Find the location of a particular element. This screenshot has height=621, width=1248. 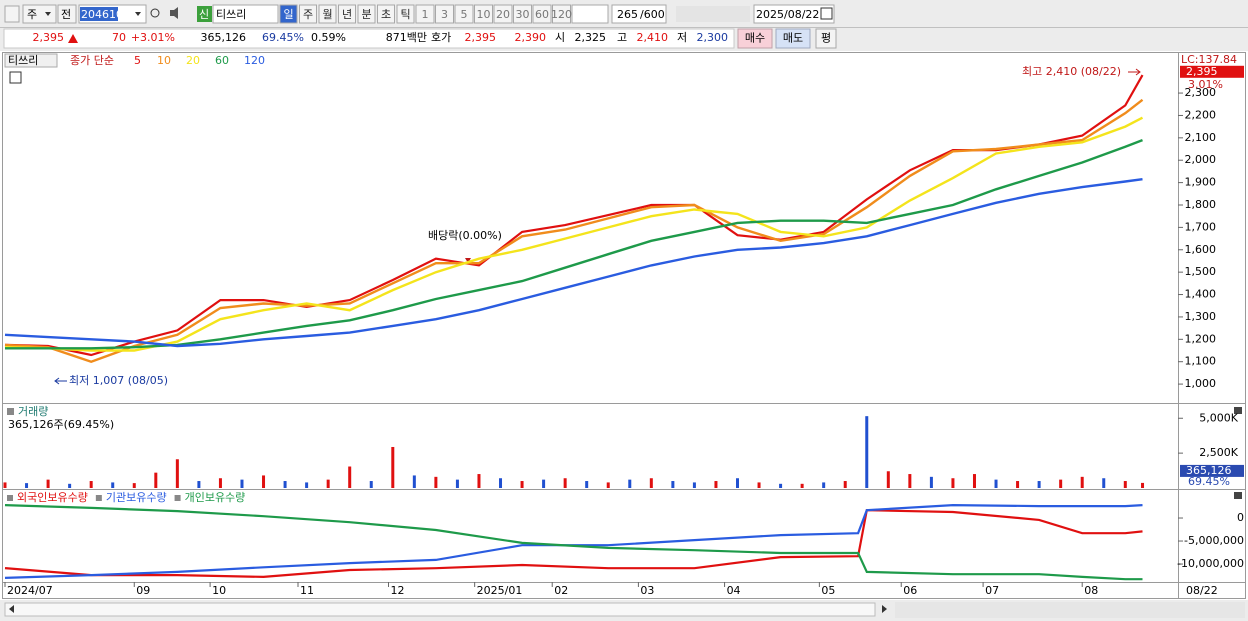

calendar-icon is located at coordinates (826, 13).